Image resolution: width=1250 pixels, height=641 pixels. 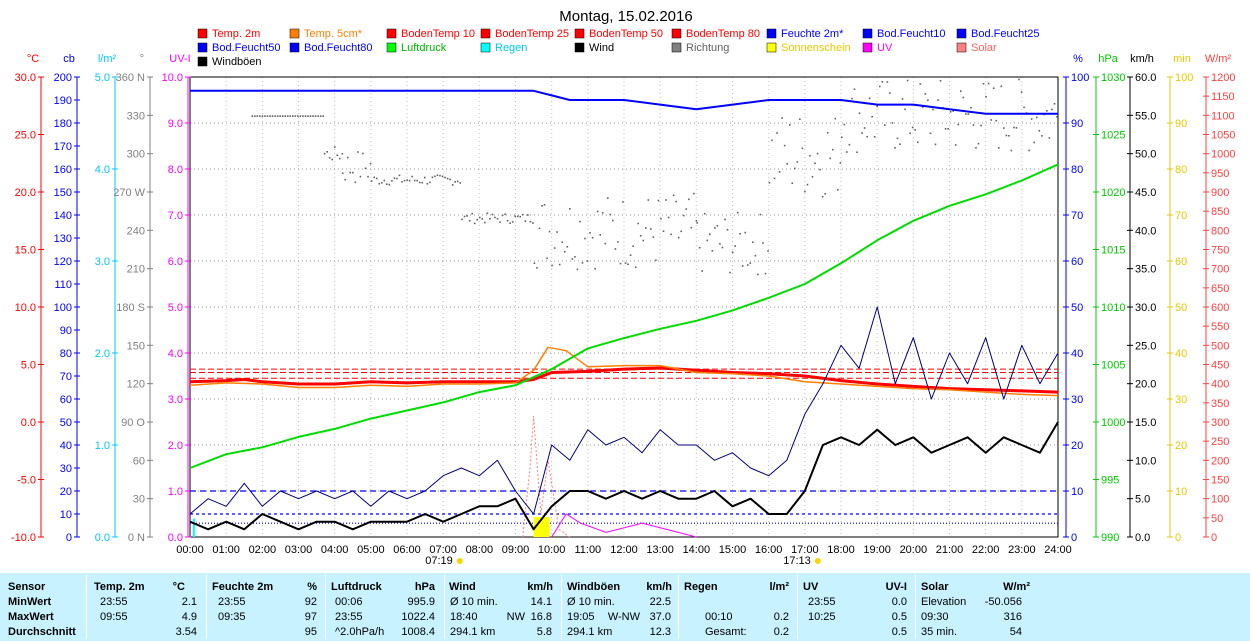 What do you see at coordinates (310, 602) in the screenshot?
I see `stats-cell: 92` at bounding box center [310, 602].